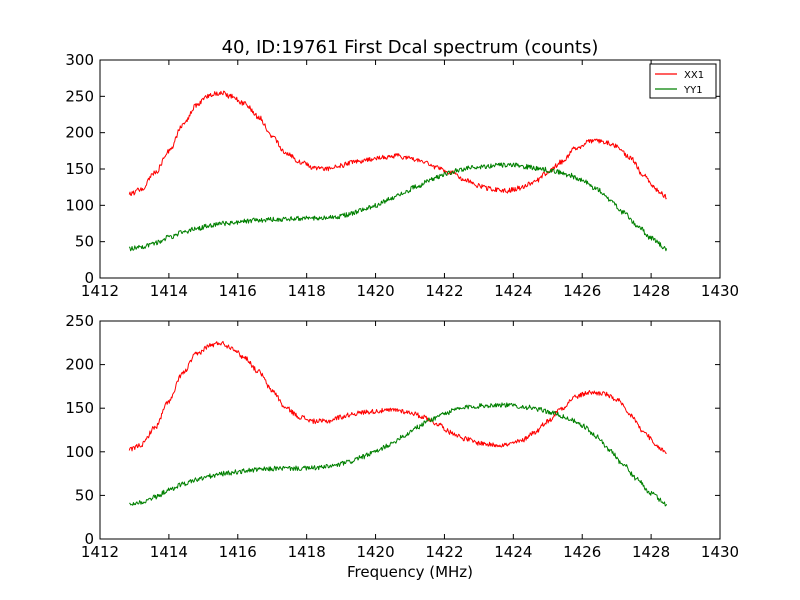 Image resolution: width=800 pixels, height=600 pixels. Describe the element at coordinates (398, 207) in the screenshot. I see `series-line-yy1-top` at that location.